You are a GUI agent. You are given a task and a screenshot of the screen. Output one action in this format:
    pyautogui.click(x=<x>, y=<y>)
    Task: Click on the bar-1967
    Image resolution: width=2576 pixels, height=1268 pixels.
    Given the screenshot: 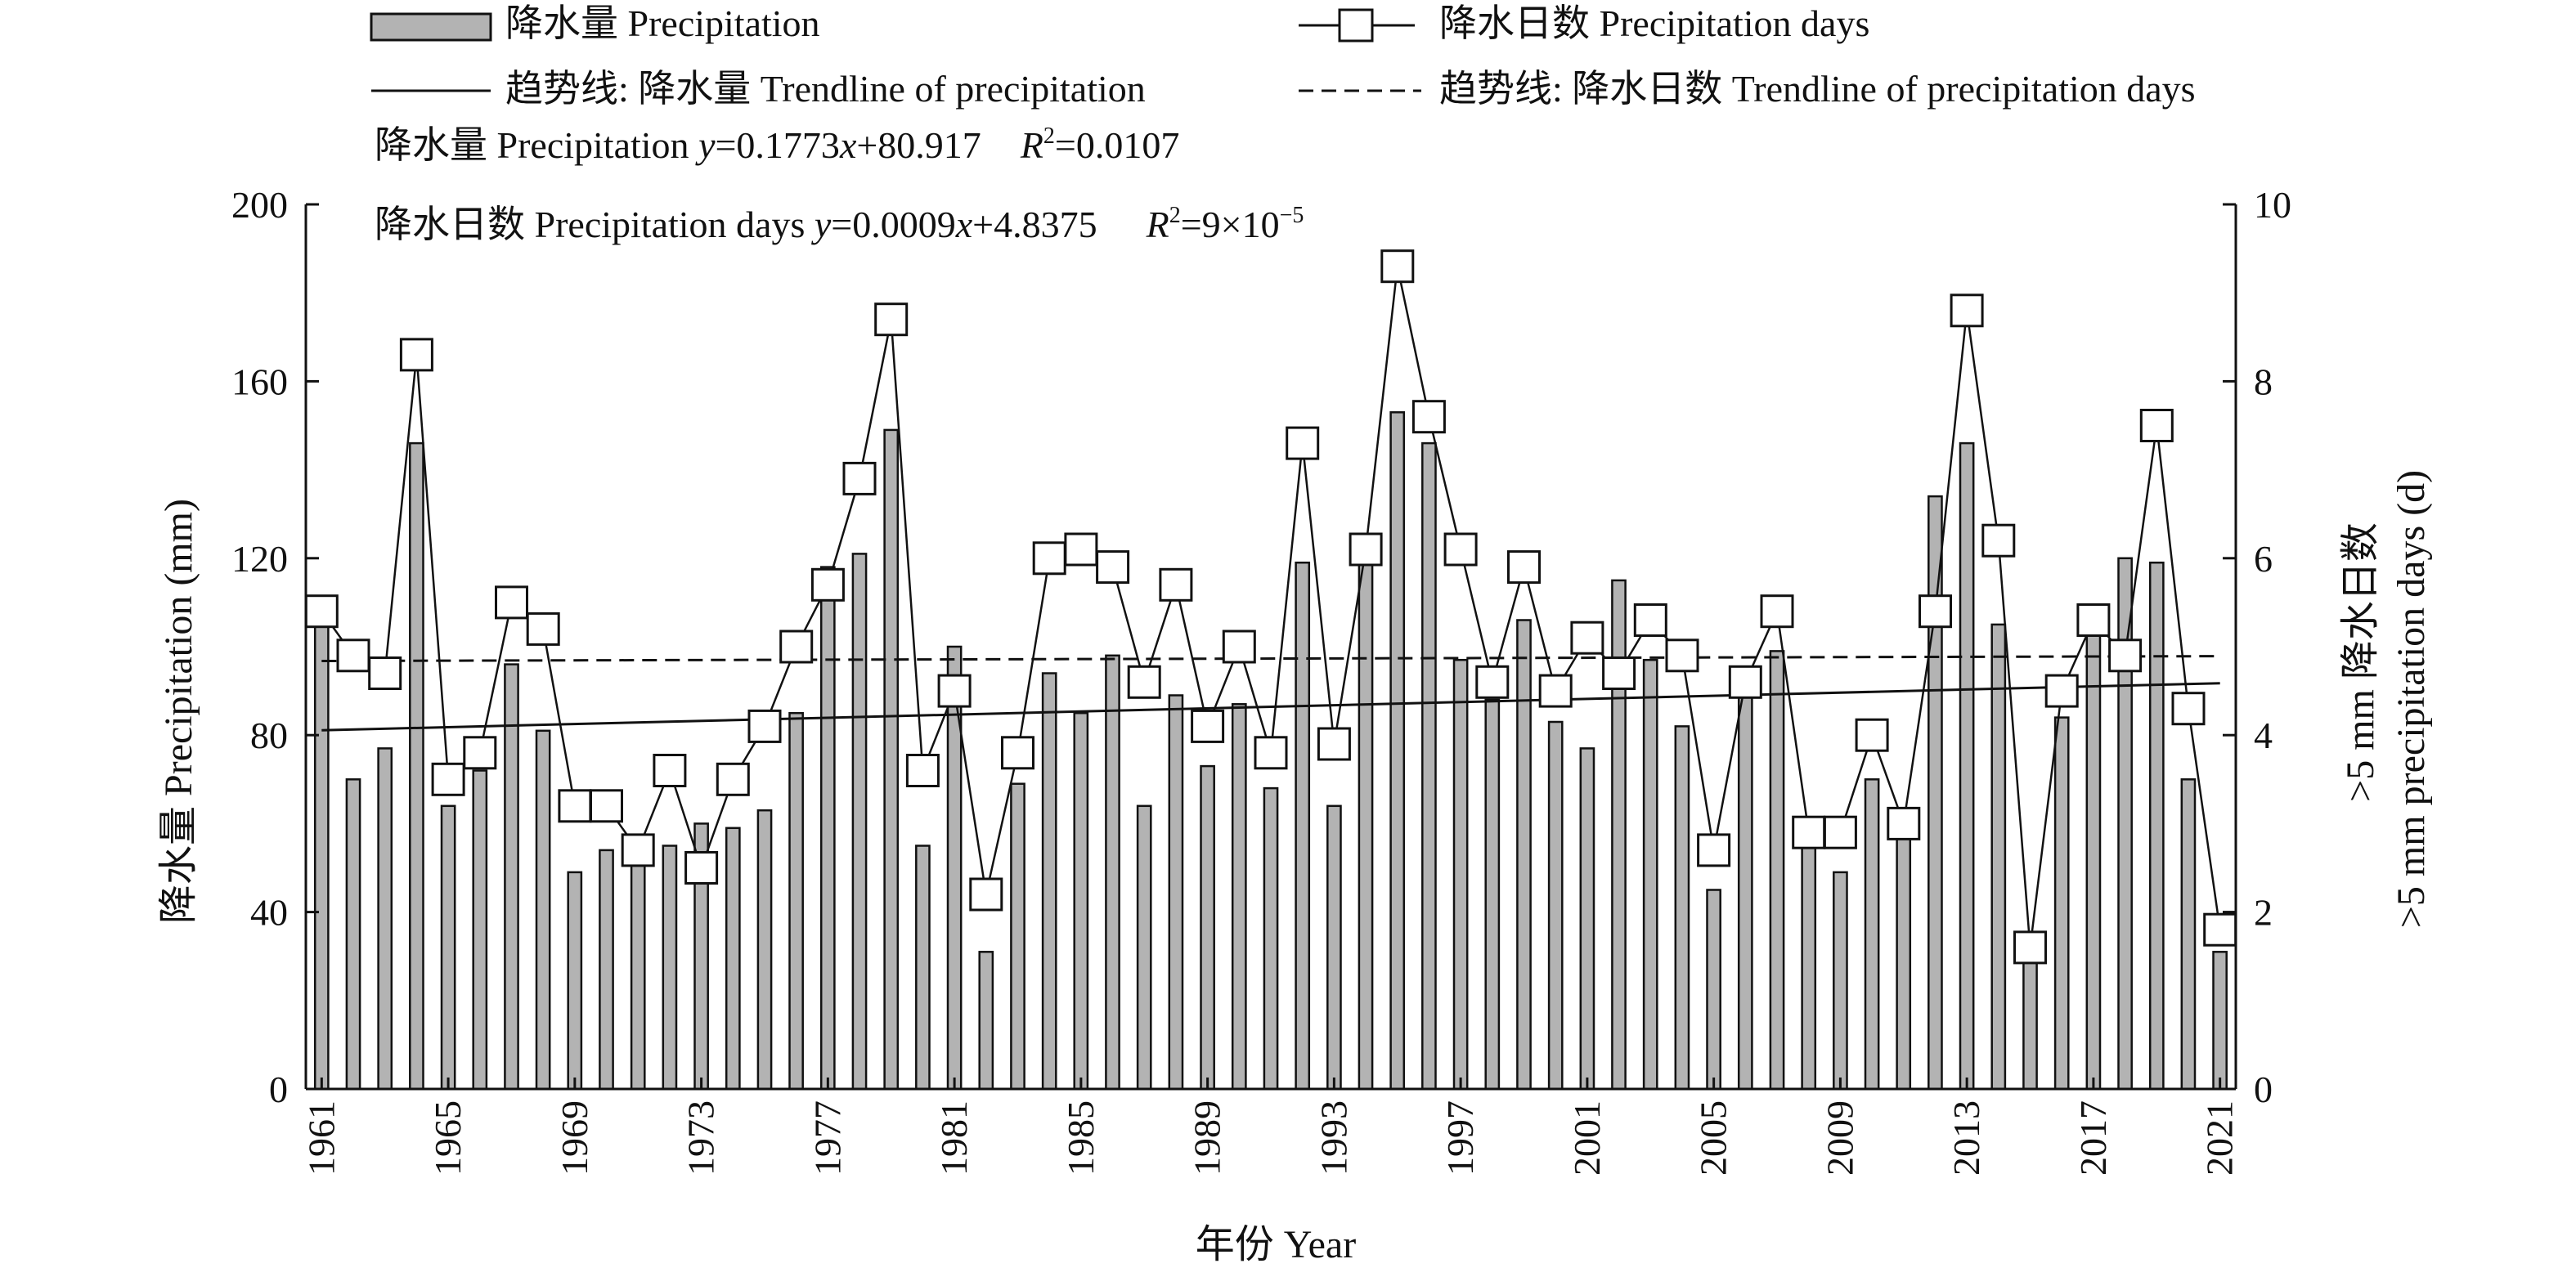 What is the action you would take?
    pyautogui.click(x=512, y=877)
    